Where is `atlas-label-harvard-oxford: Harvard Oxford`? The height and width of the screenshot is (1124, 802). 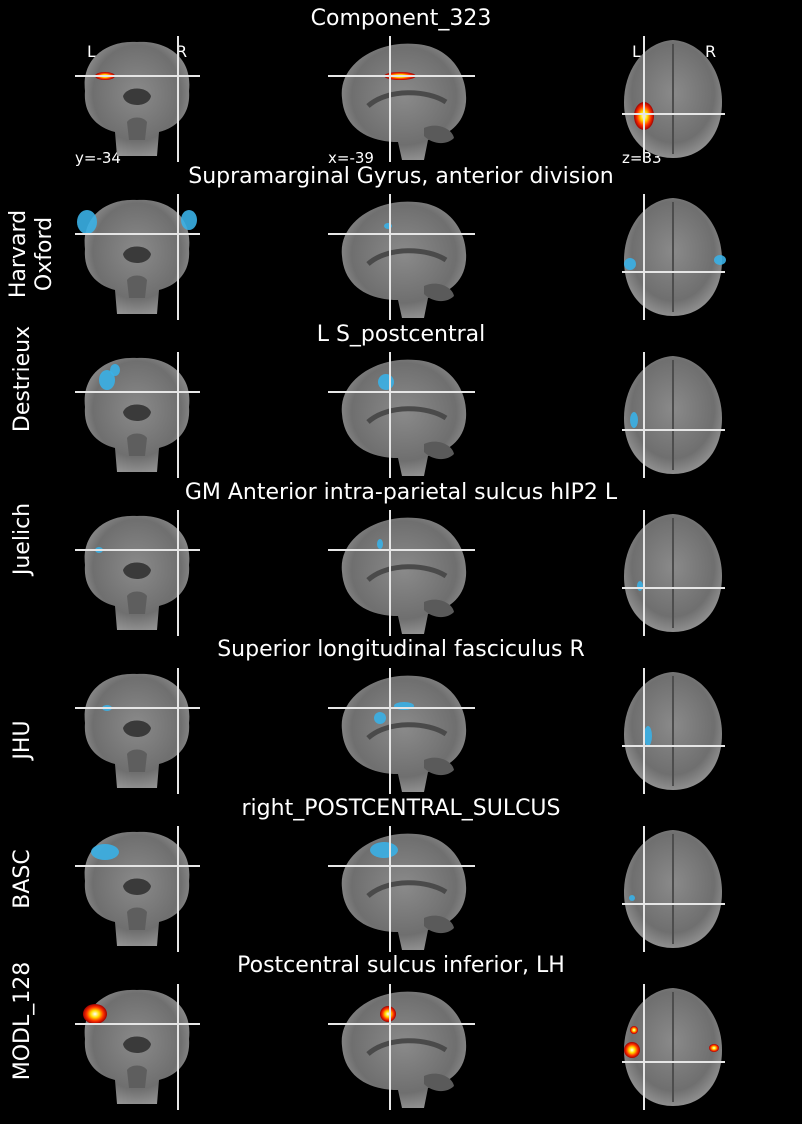
atlas-label-harvard-oxford: Harvard Oxford is located at coordinates (31, 254).